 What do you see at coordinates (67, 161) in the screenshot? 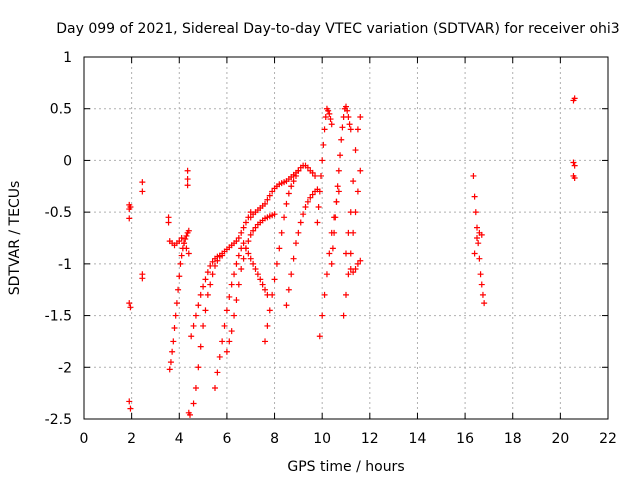
I see `y-tick-label: 0` at bounding box center [67, 161].